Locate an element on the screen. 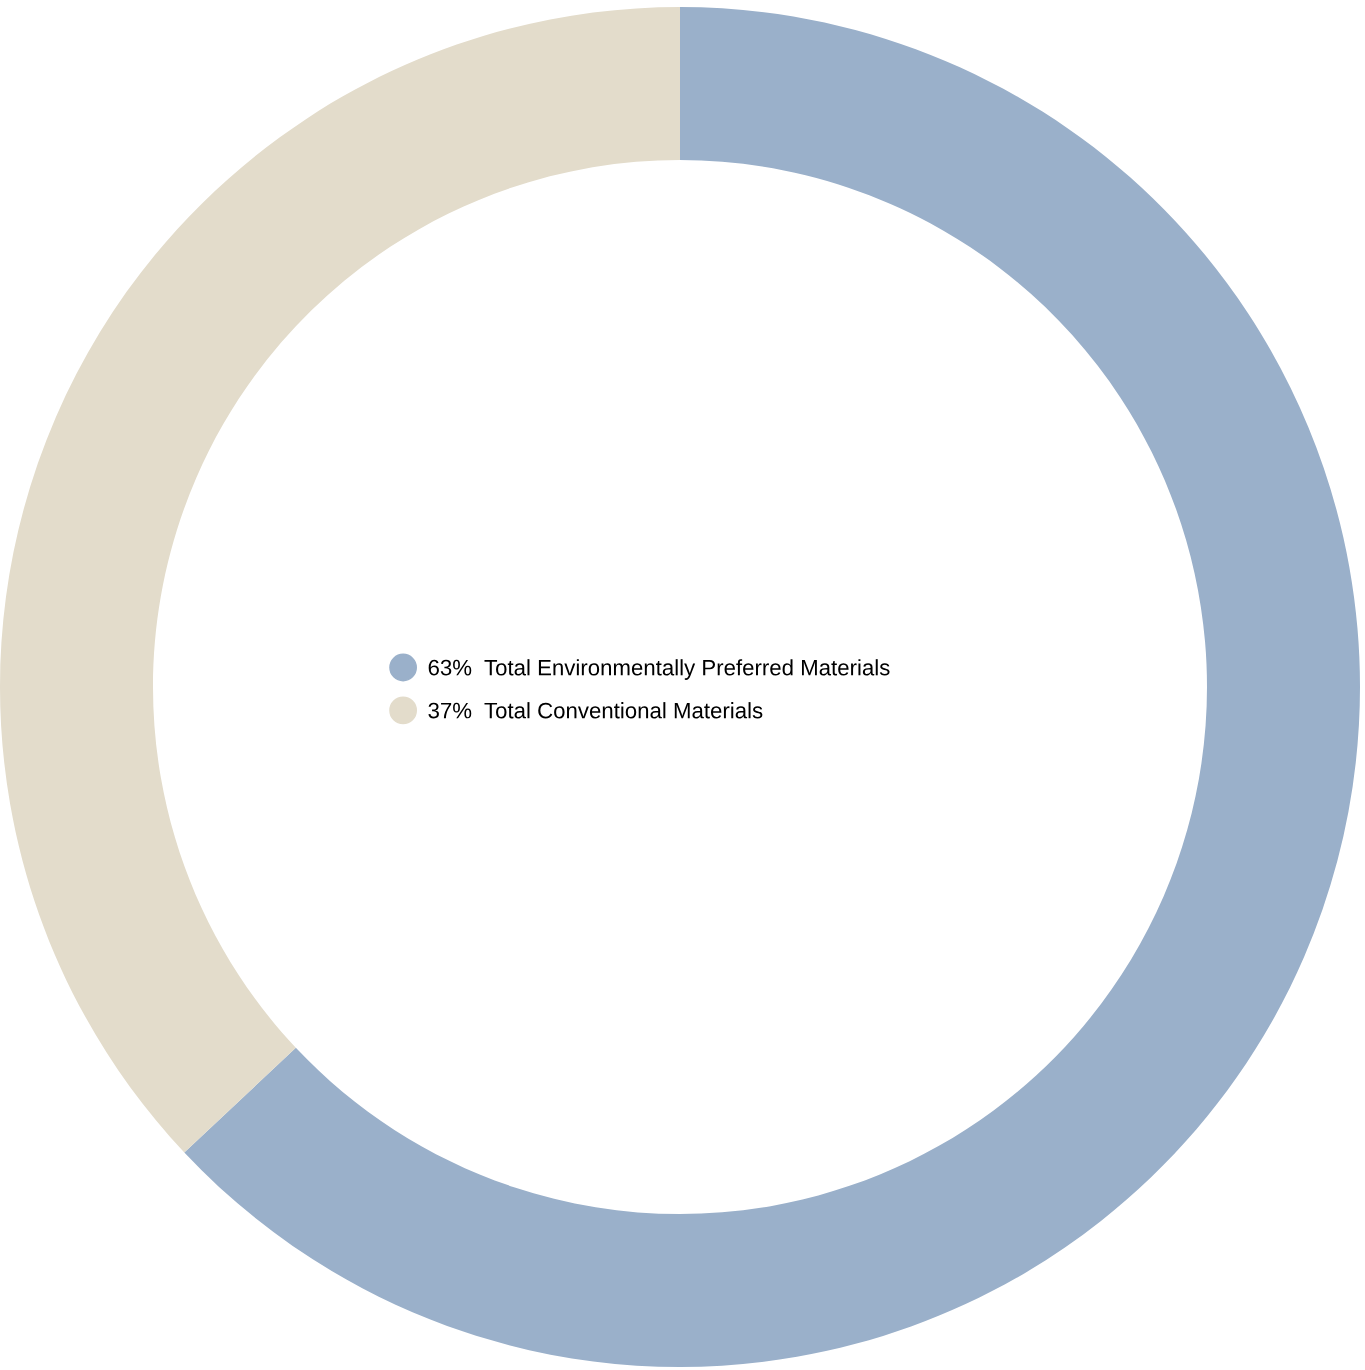  legend-label: 63% Total Environmentally Preferred Materials is located at coordinates (659, 669).